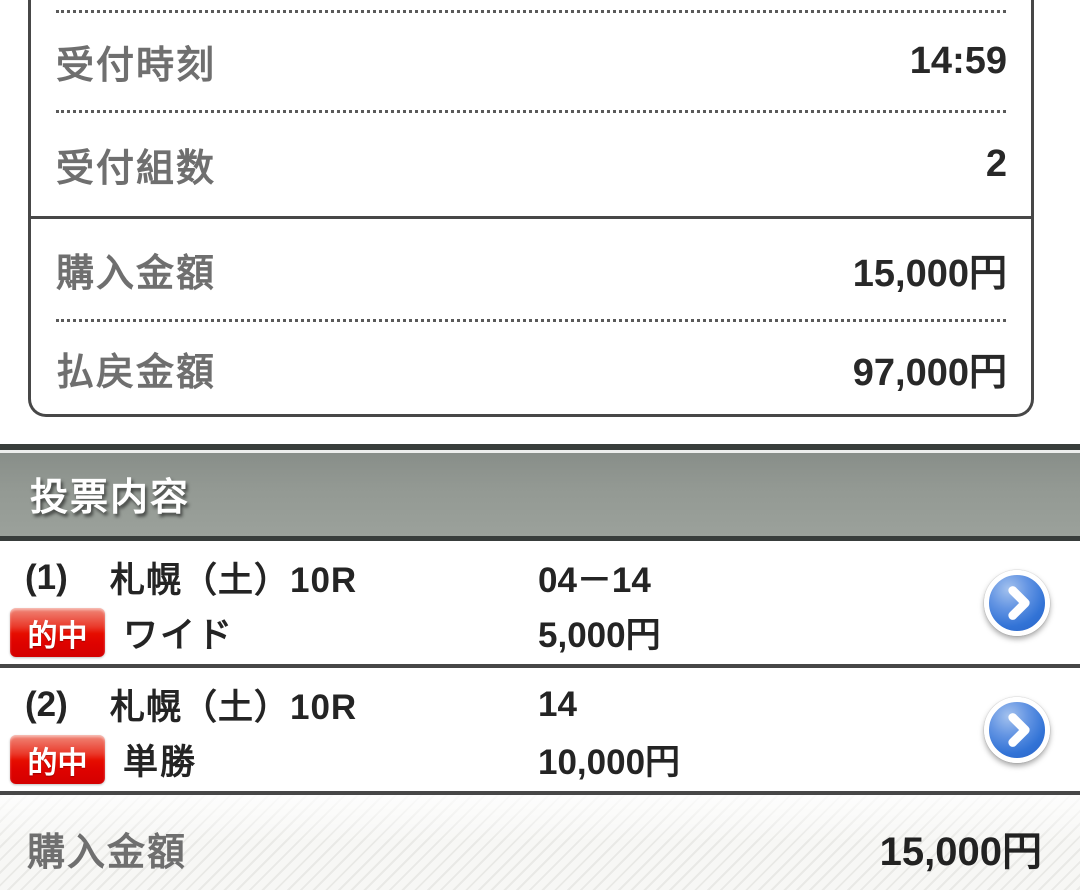  What do you see at coordinates (110, 497) in the screenshot?
I see `votes-header-title: 投票内容` at bounding box center [110, 497].